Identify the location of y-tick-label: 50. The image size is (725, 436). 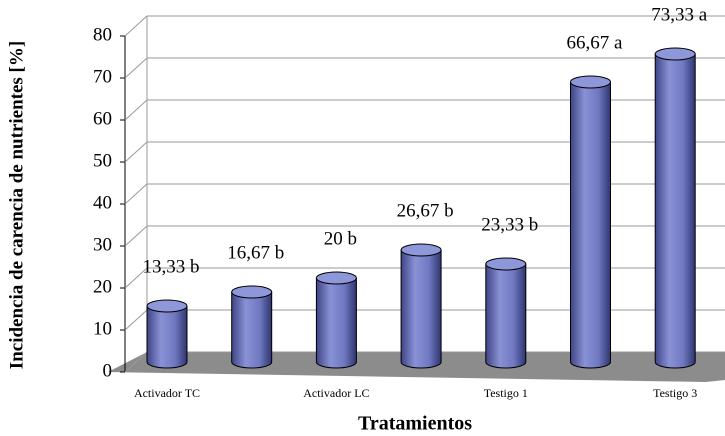
(102, 160).